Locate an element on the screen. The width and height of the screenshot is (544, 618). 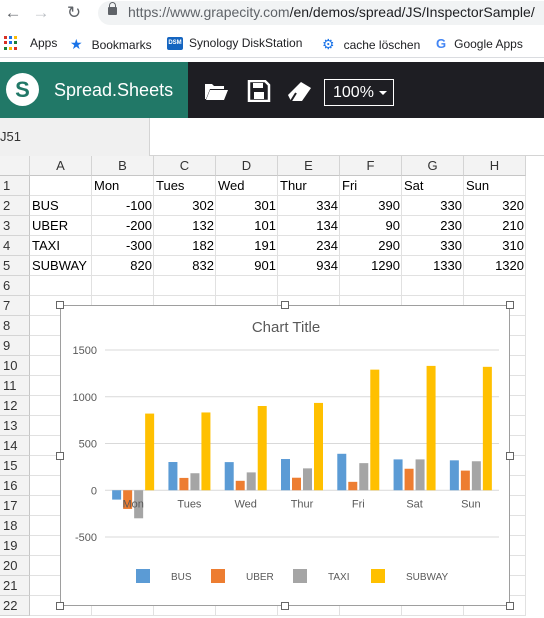
bookmark-apps: Apps is located at coordinates (30, 43).